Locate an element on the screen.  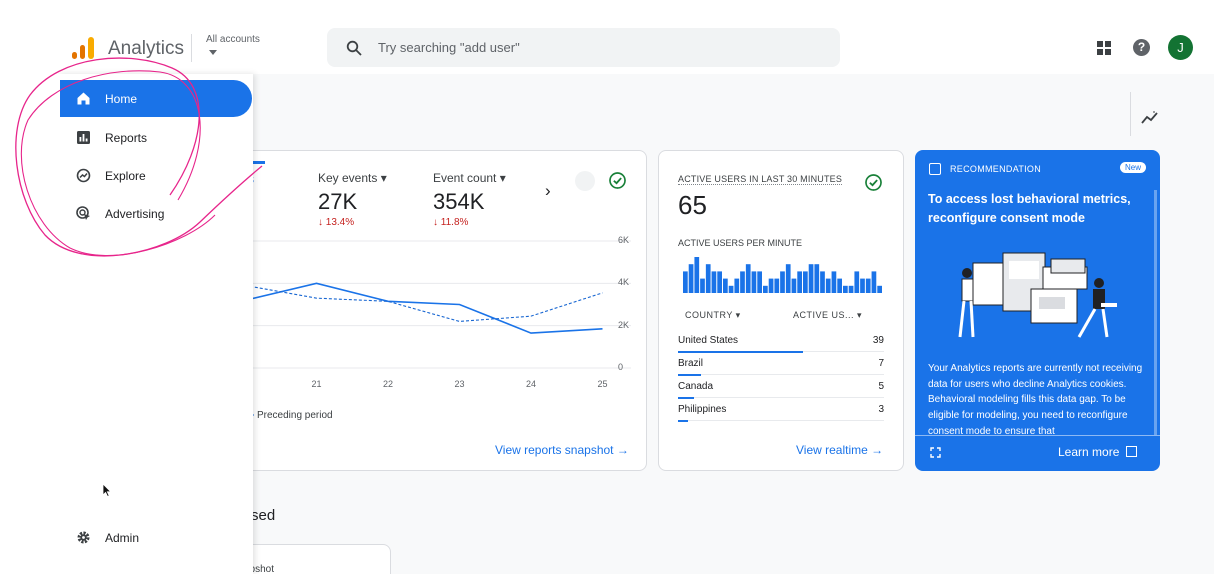
insights-icon is located at coordinates (1150, 117).